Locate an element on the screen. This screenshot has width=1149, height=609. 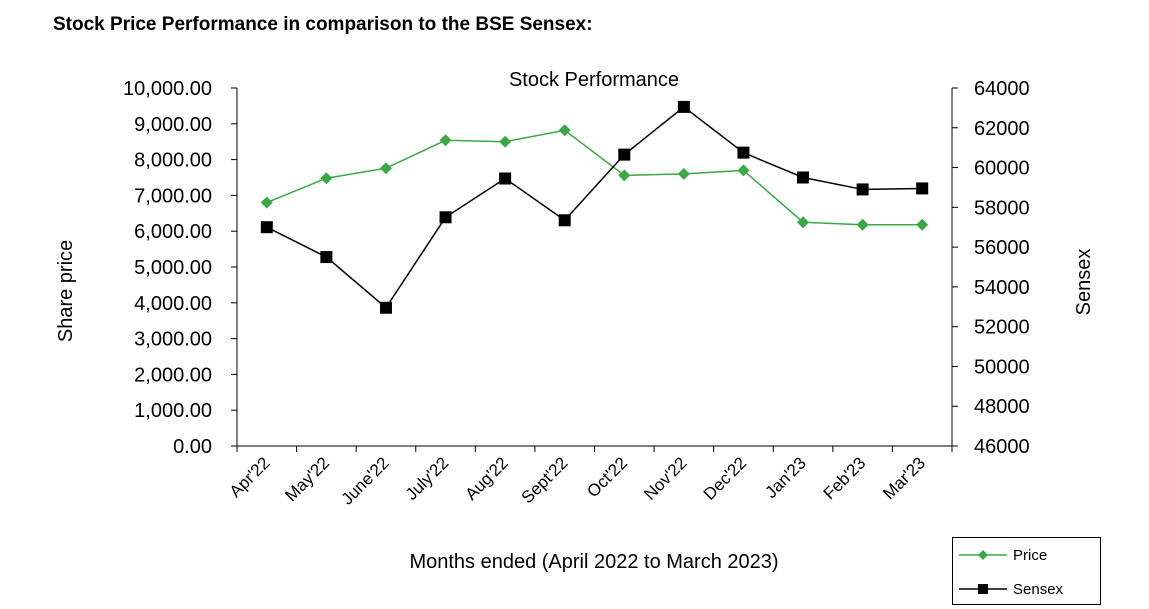
legend-label-price: Price is located at coordinates (1030, 555).